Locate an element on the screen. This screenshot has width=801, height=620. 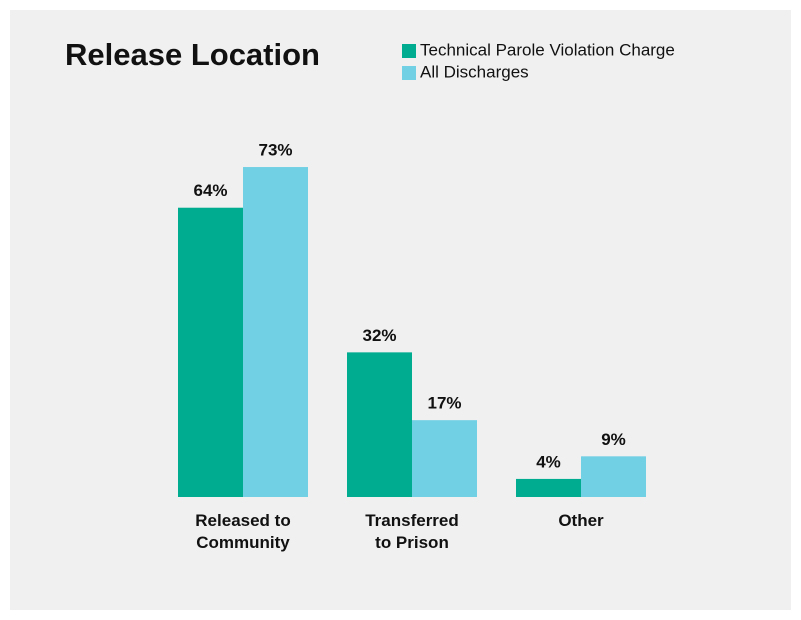
value-label: 9% is located at coordinates (613, 439).